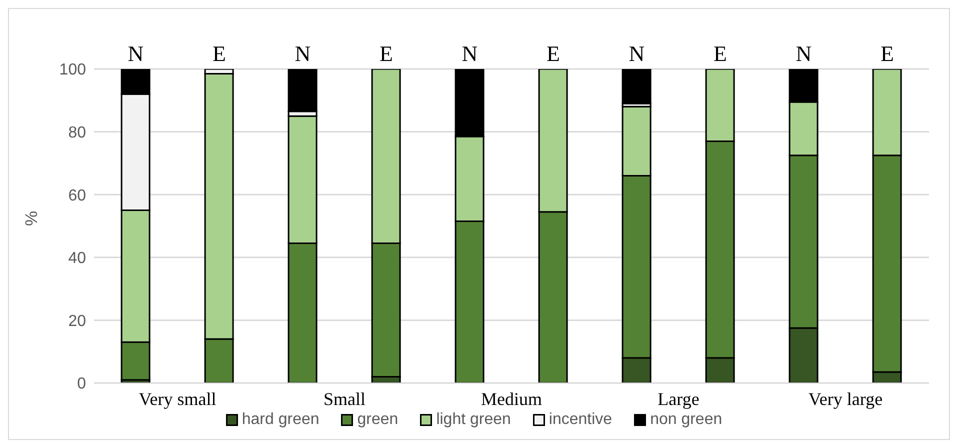  What do you see at coordinates (845, 399) in the screenshot?
I see `text: Very large` at bounding box center [845, 399].